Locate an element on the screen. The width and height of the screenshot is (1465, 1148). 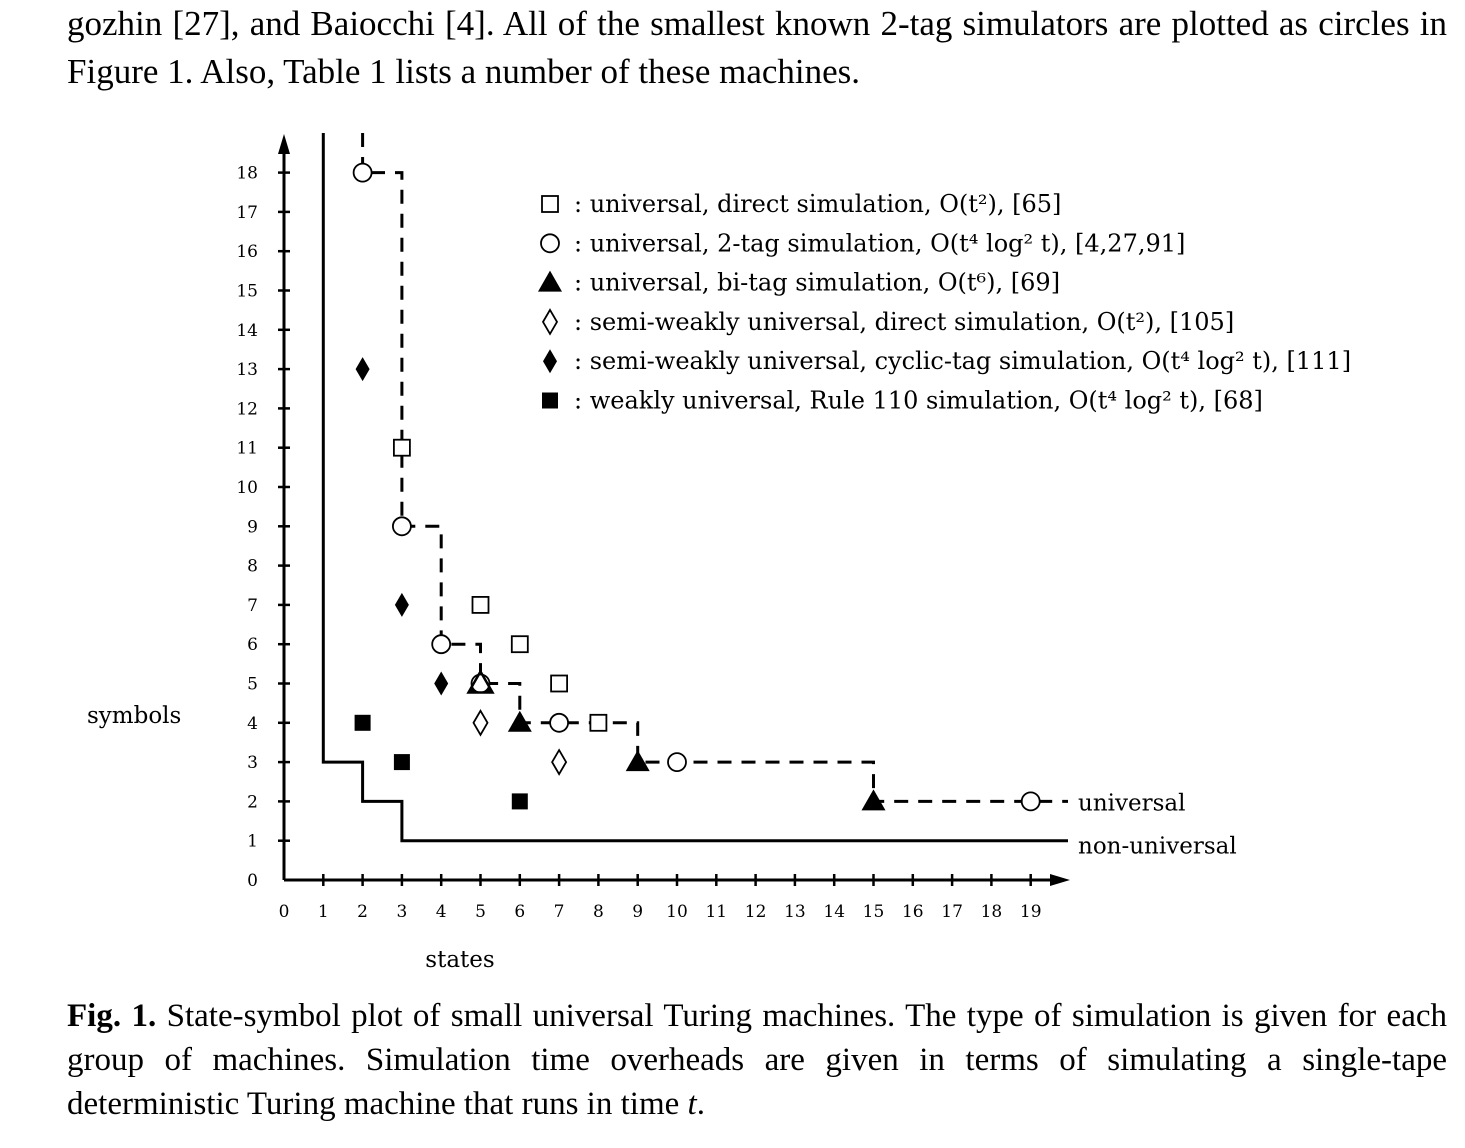
y-tick-label: 1 is located at coordinates (252, 842).